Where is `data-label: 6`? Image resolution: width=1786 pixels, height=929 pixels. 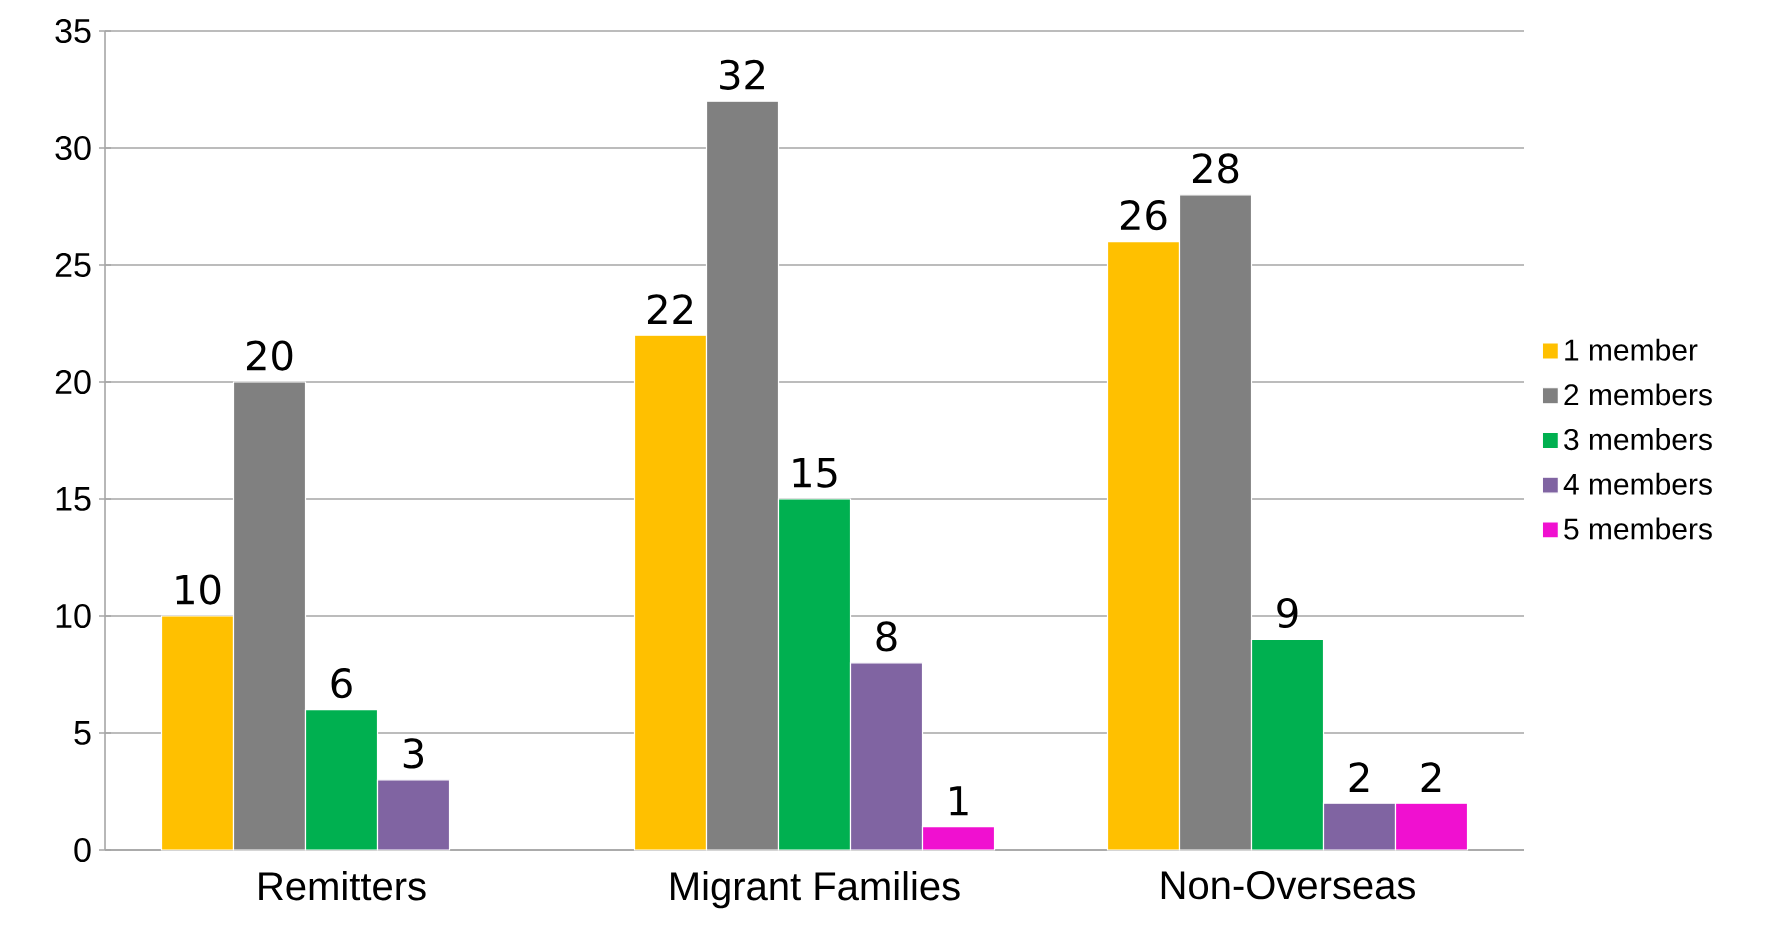 data-label: 6 is located at coordinates (341, 683).